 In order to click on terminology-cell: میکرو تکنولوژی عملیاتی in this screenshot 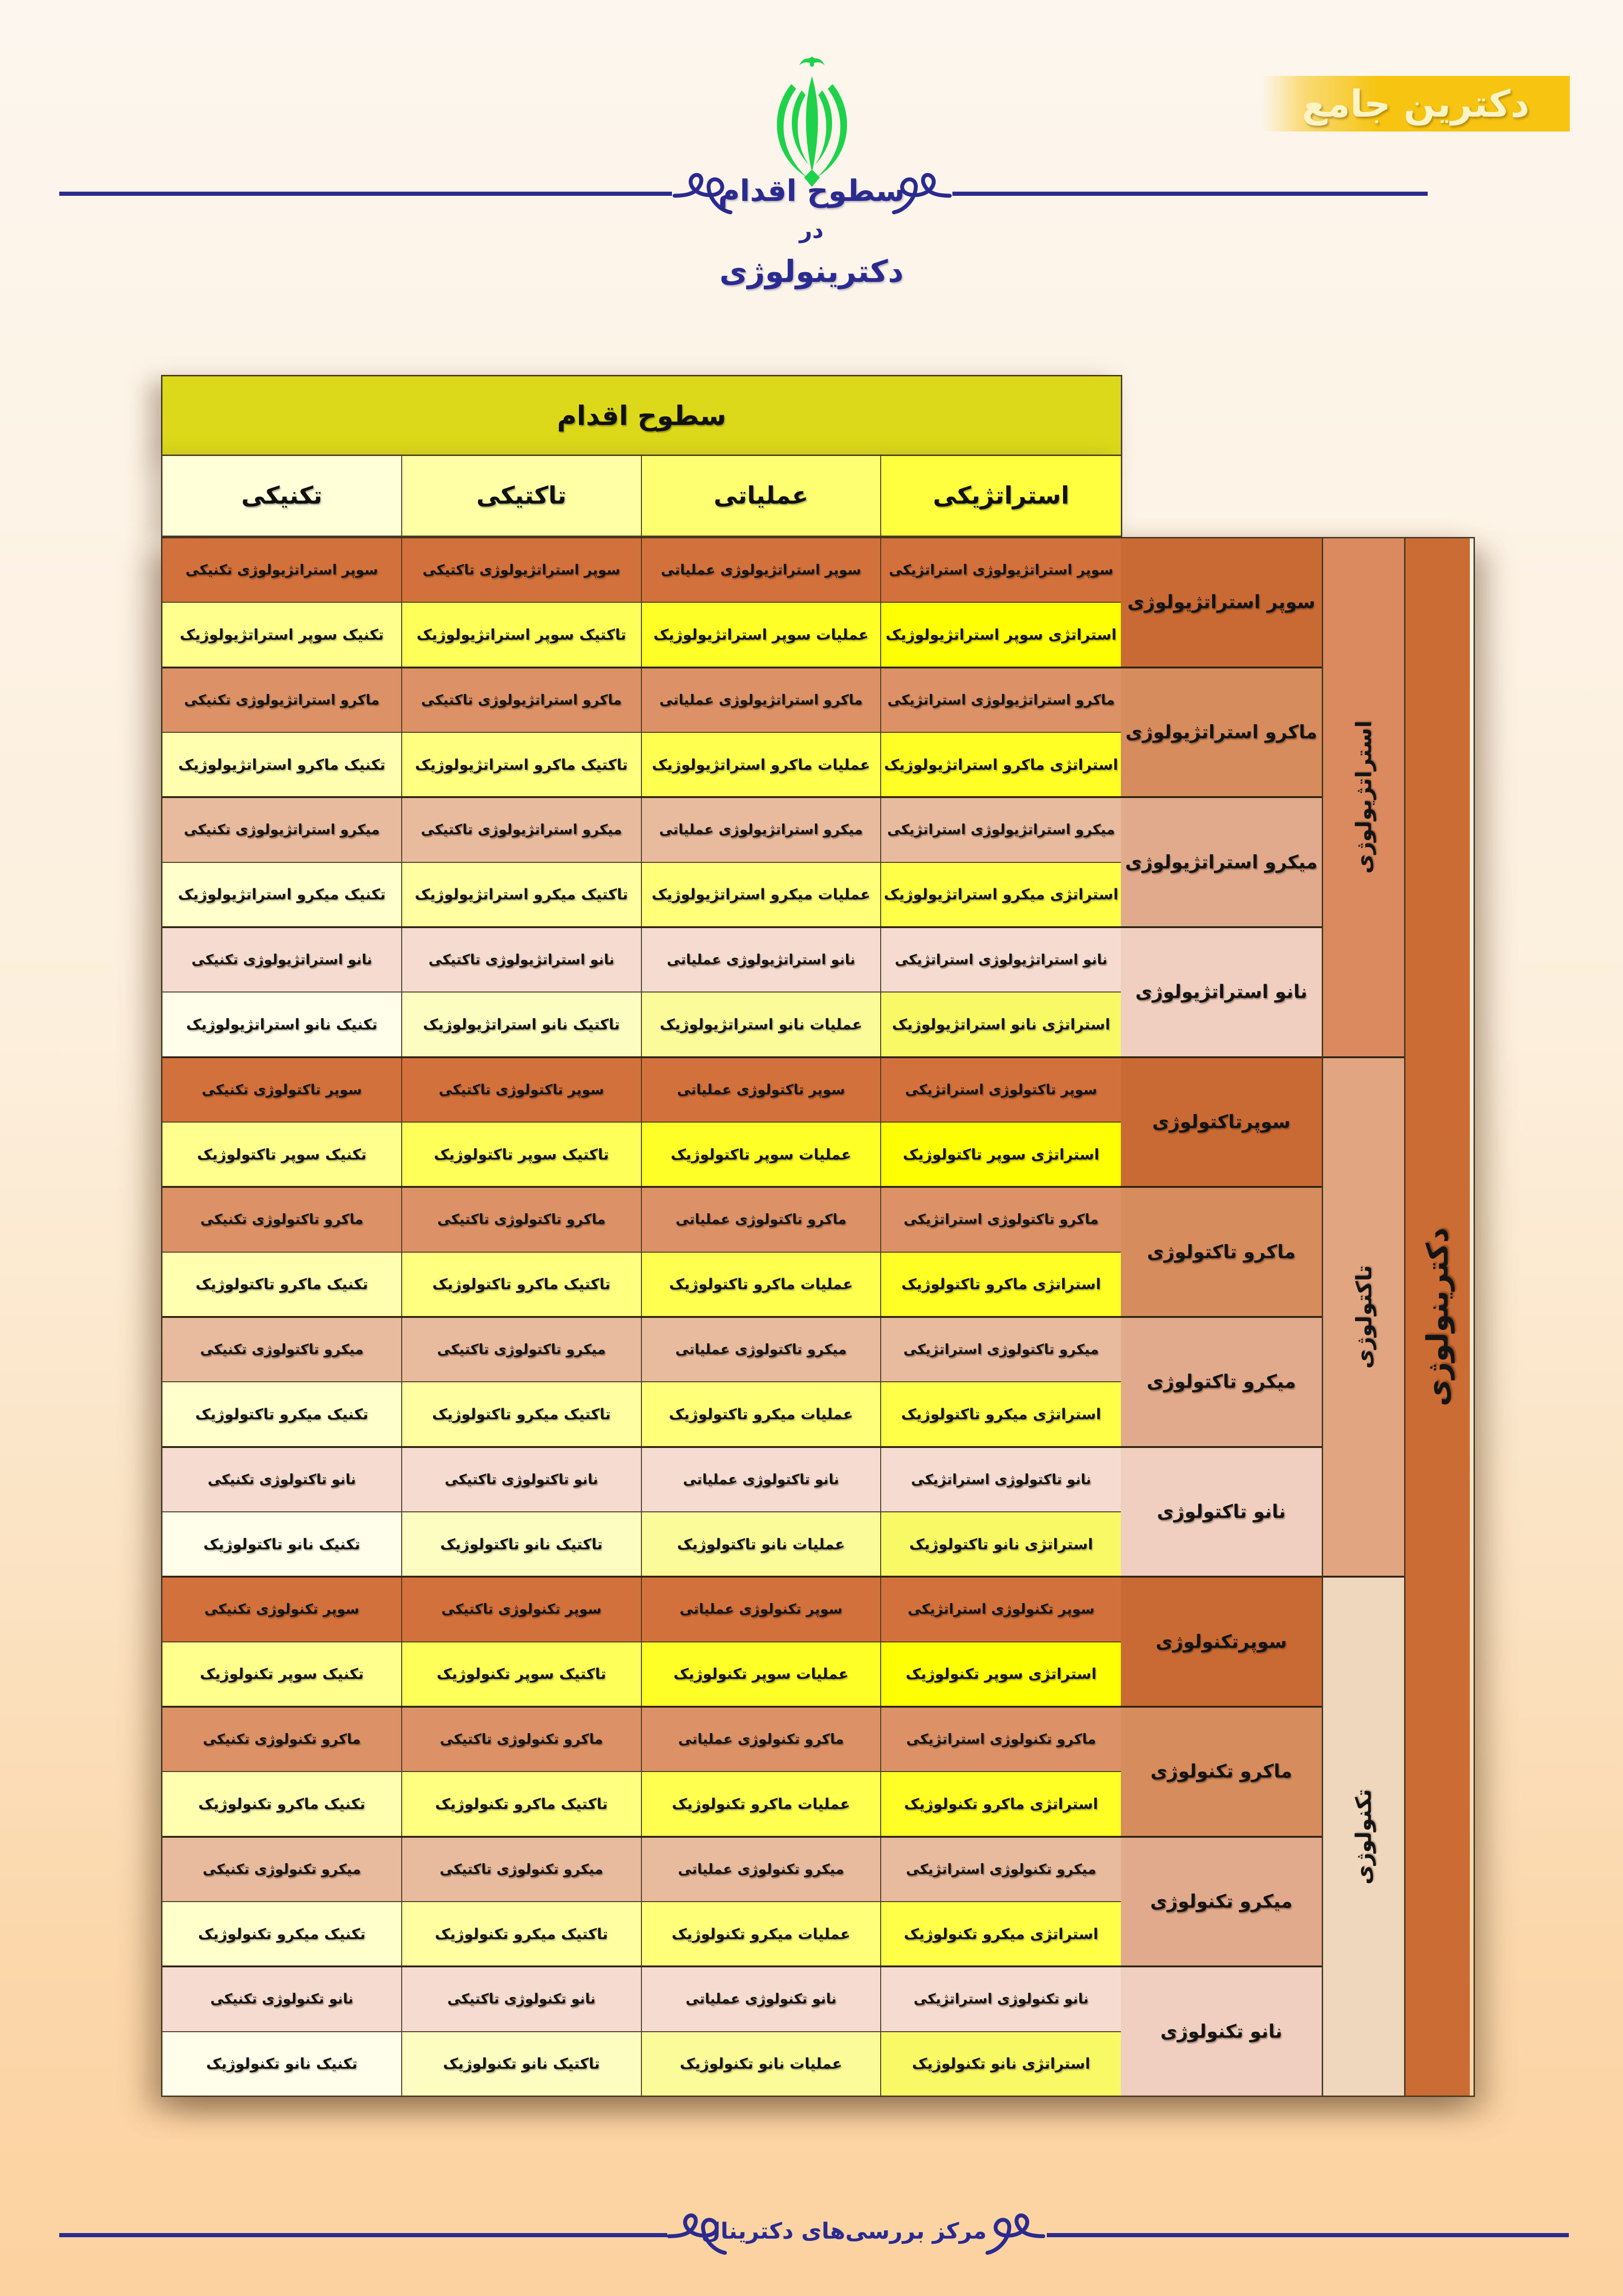, I will do `click(761, 1869)`.